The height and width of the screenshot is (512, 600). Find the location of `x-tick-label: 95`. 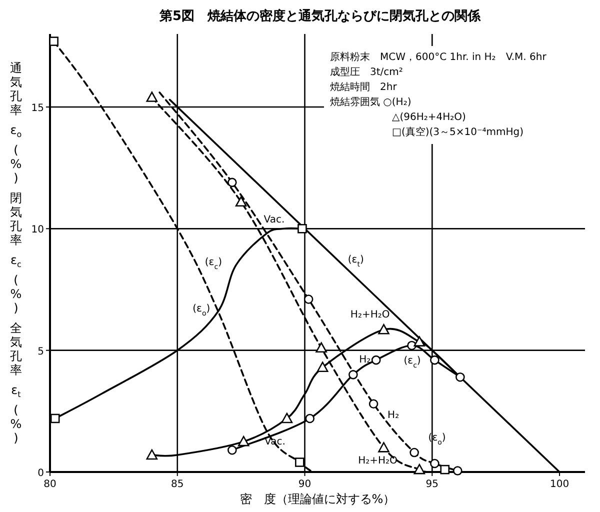

x-tick-label: 95 is located at coordinates (432, 484).